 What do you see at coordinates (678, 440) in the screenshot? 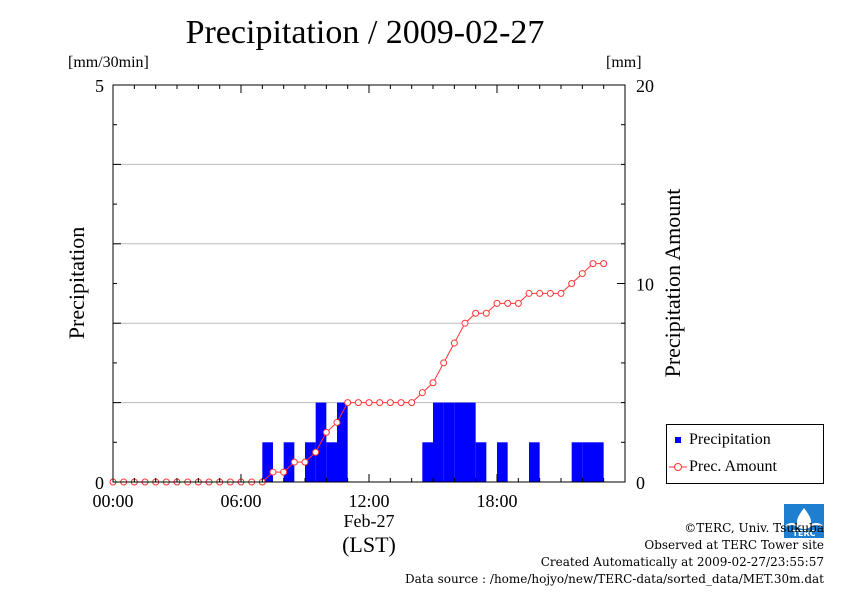
I see `bar-swatch-icon` at bounding box center [678, 440].